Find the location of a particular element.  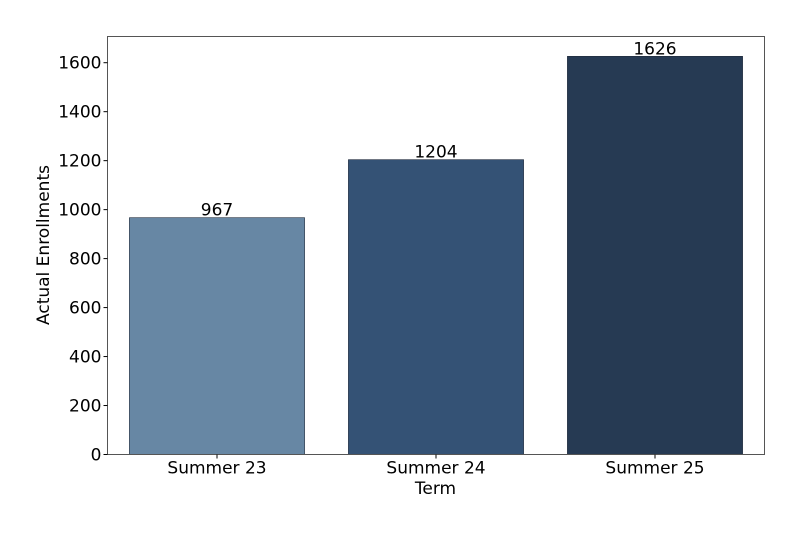

y-tick-label: 1200 is located at coordinates (79, 162).